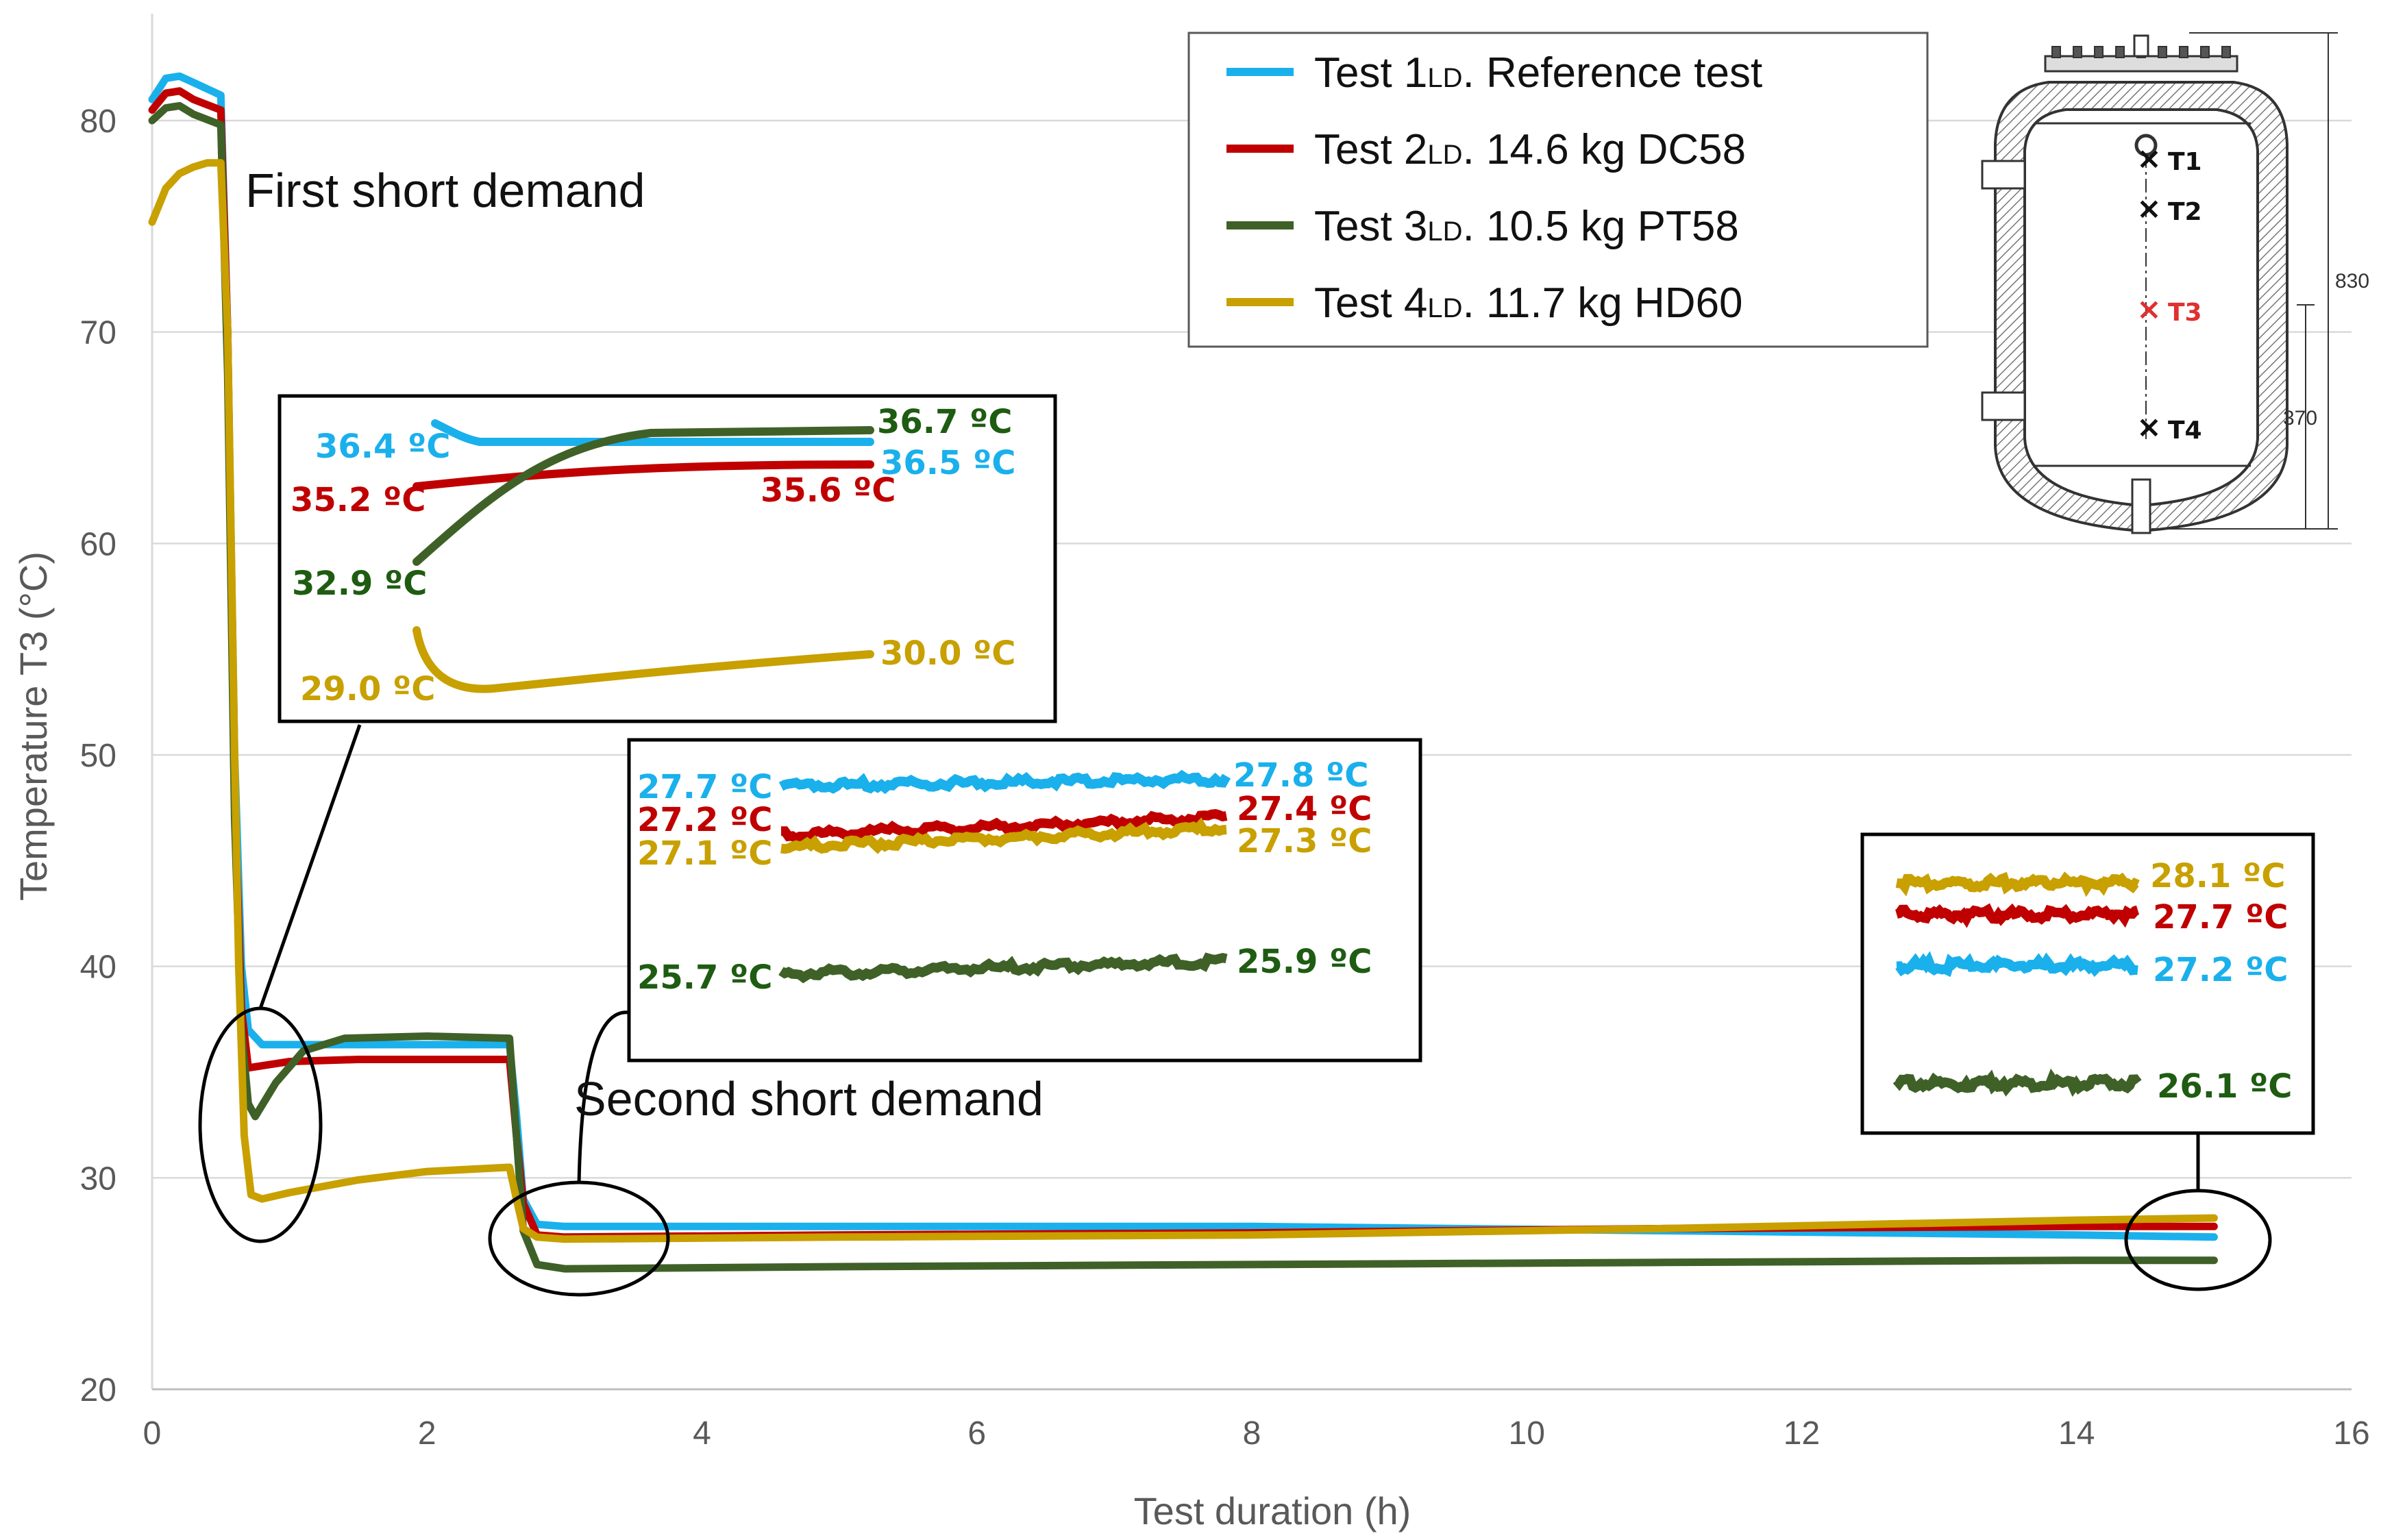  Describe the element at coordinates (2351, 1433) in the screenshot. I see `x-tick-label: 16` at that location.